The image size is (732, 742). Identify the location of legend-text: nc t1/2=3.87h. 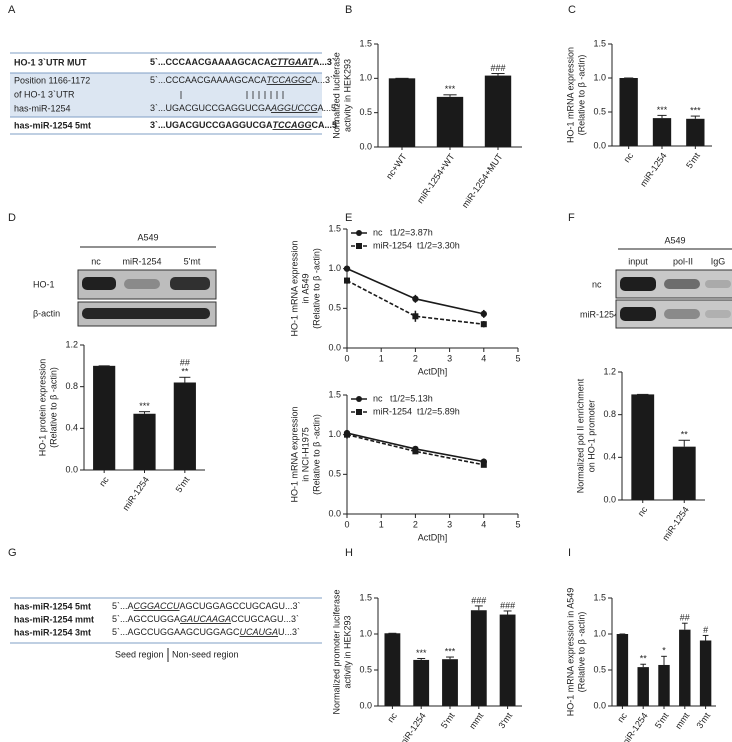
(403, 232).